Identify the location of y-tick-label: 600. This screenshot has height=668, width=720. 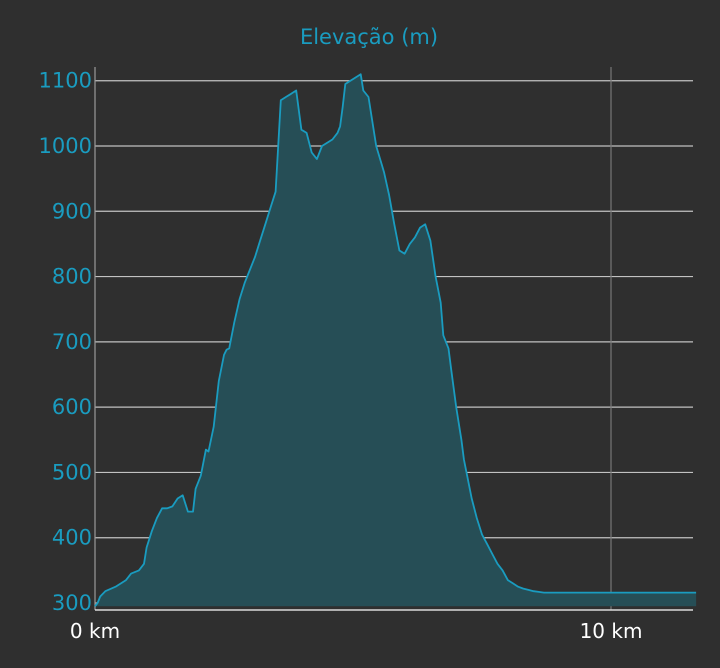
(72, 407).